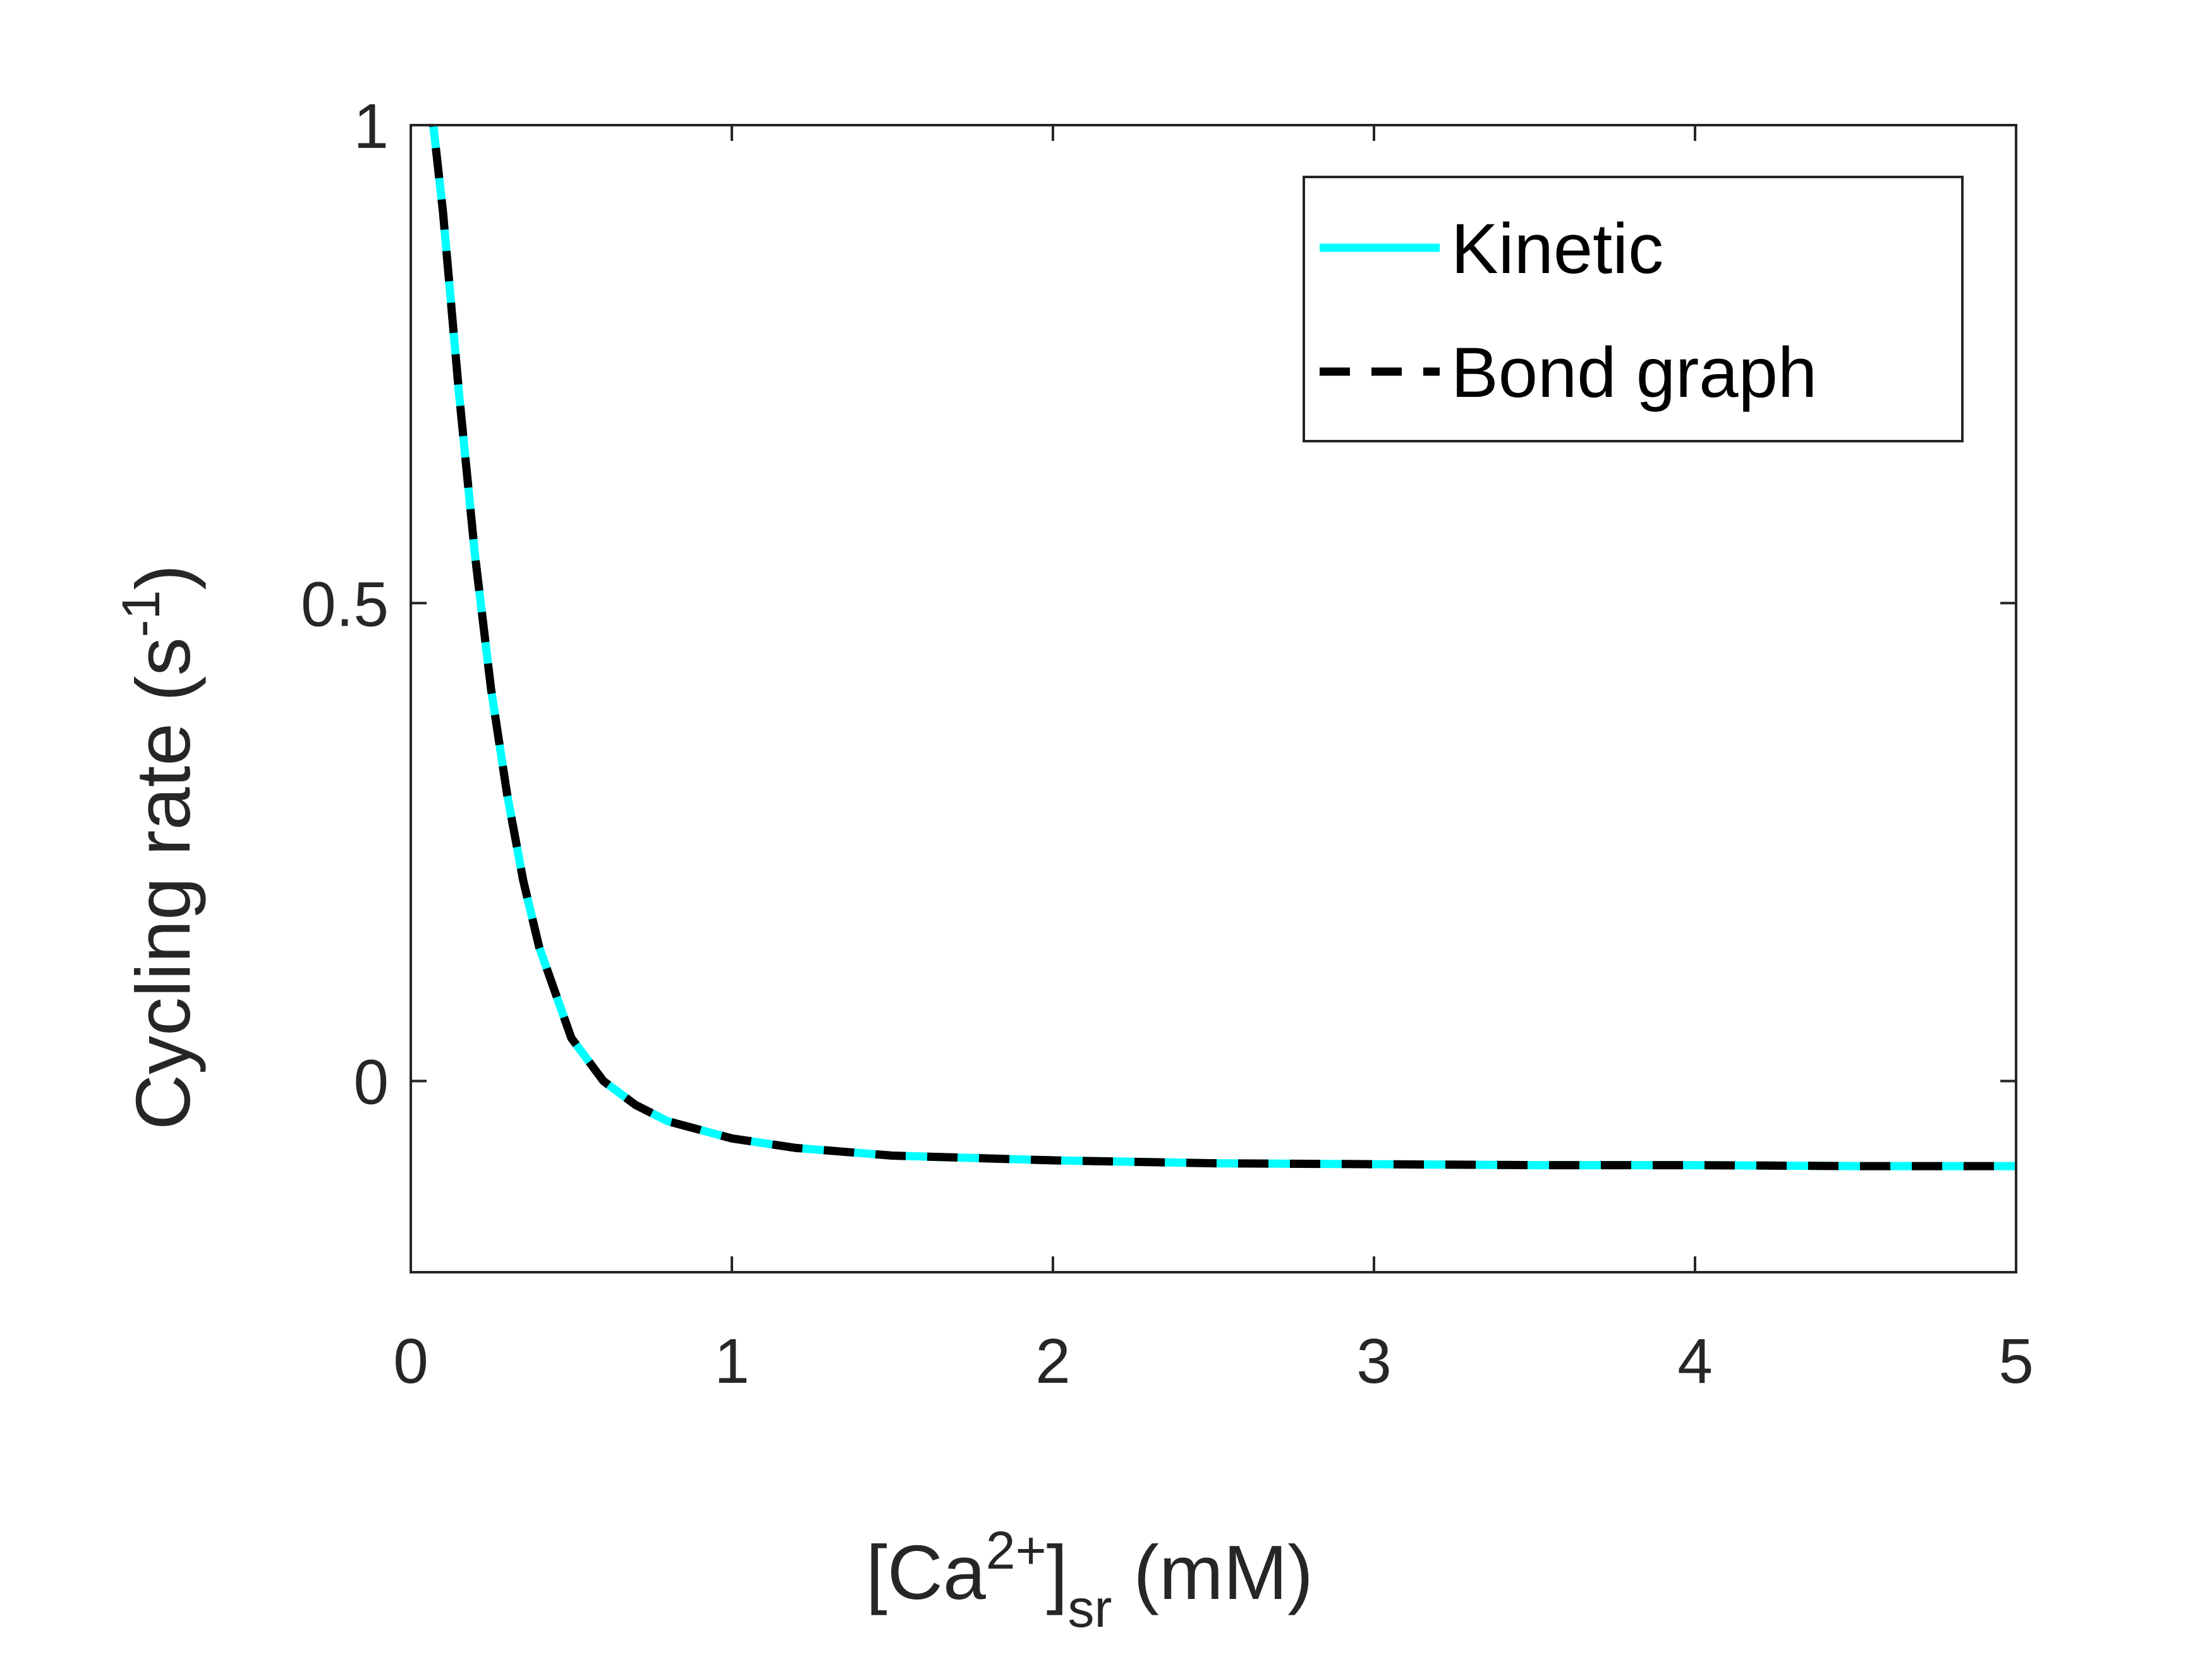 Image resolution: width=2212 pixels, height=1659 pixels. What do you see at coordinates (1634, 372) in the screenshot?
I see `legend-bond-graph-label: Bond graph` at bounding box center [1634, 372].